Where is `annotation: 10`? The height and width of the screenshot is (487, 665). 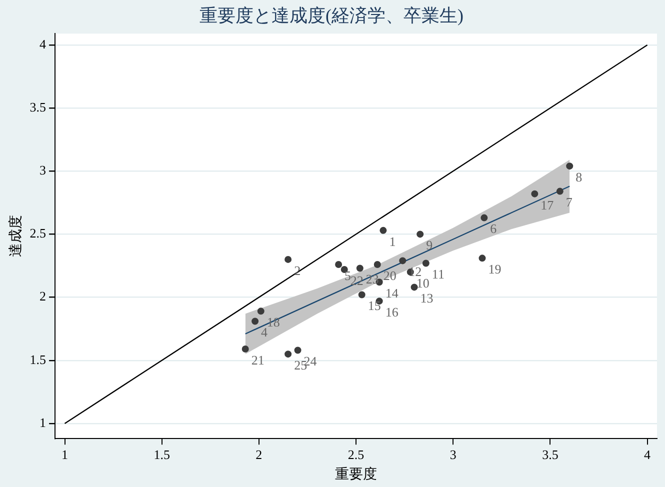 annotation: 10 is located at coordinates (423, 282).